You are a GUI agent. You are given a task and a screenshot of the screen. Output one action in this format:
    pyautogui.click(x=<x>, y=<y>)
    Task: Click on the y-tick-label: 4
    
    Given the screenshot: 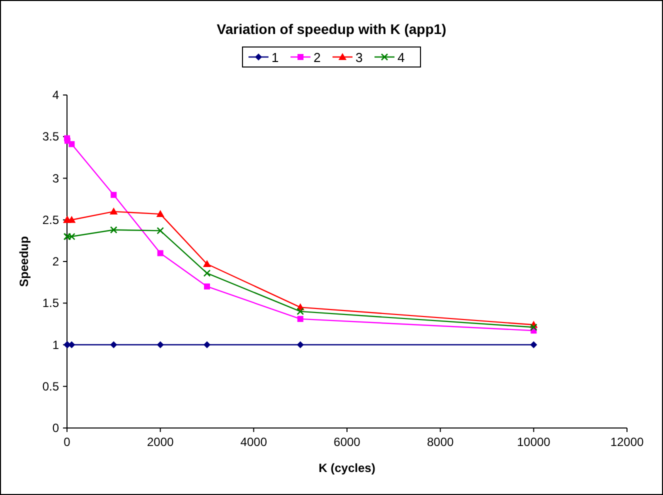 What is the action you would take?
    pyautogui.click(x=56, y=95)
    